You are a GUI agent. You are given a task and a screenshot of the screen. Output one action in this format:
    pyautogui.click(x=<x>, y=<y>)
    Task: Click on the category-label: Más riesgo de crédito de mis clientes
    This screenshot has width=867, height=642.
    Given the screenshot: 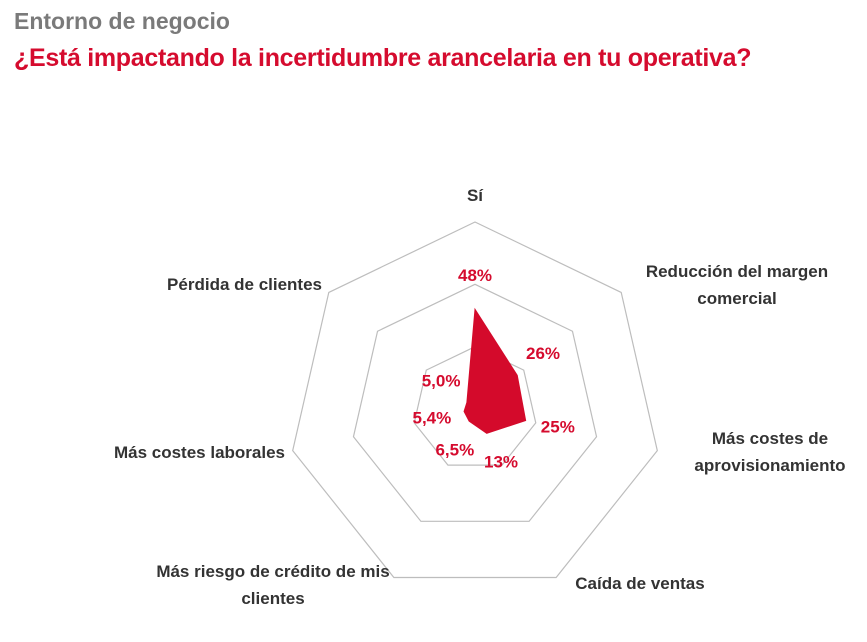 What is the action you would take?
    pyautogui.click(x=273, y=585)
    